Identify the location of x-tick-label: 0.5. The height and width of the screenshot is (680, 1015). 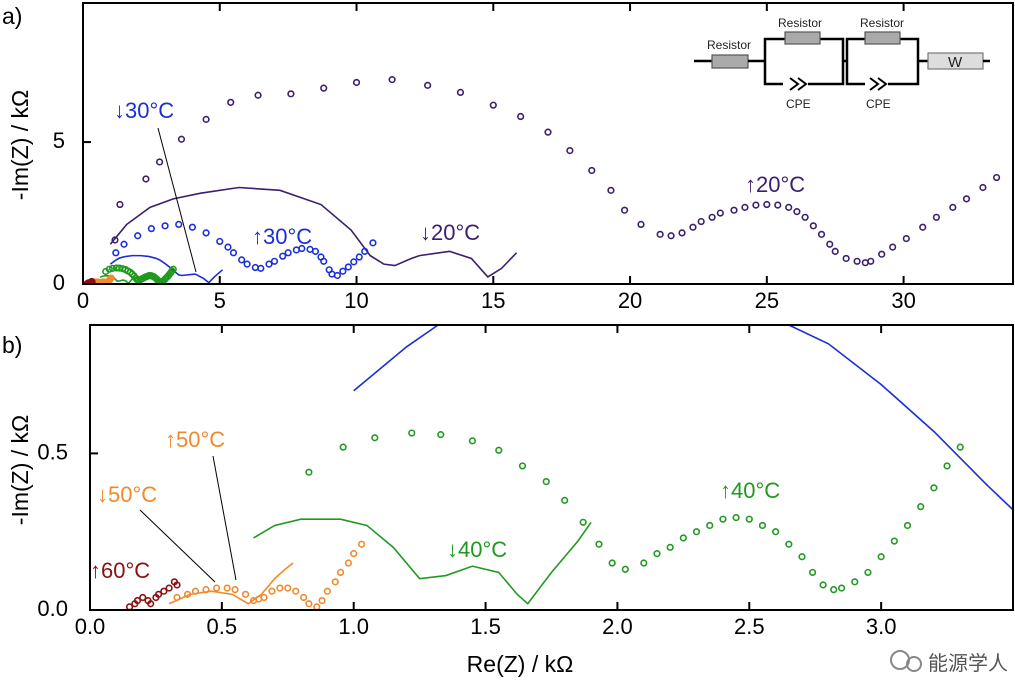
(222, 626).